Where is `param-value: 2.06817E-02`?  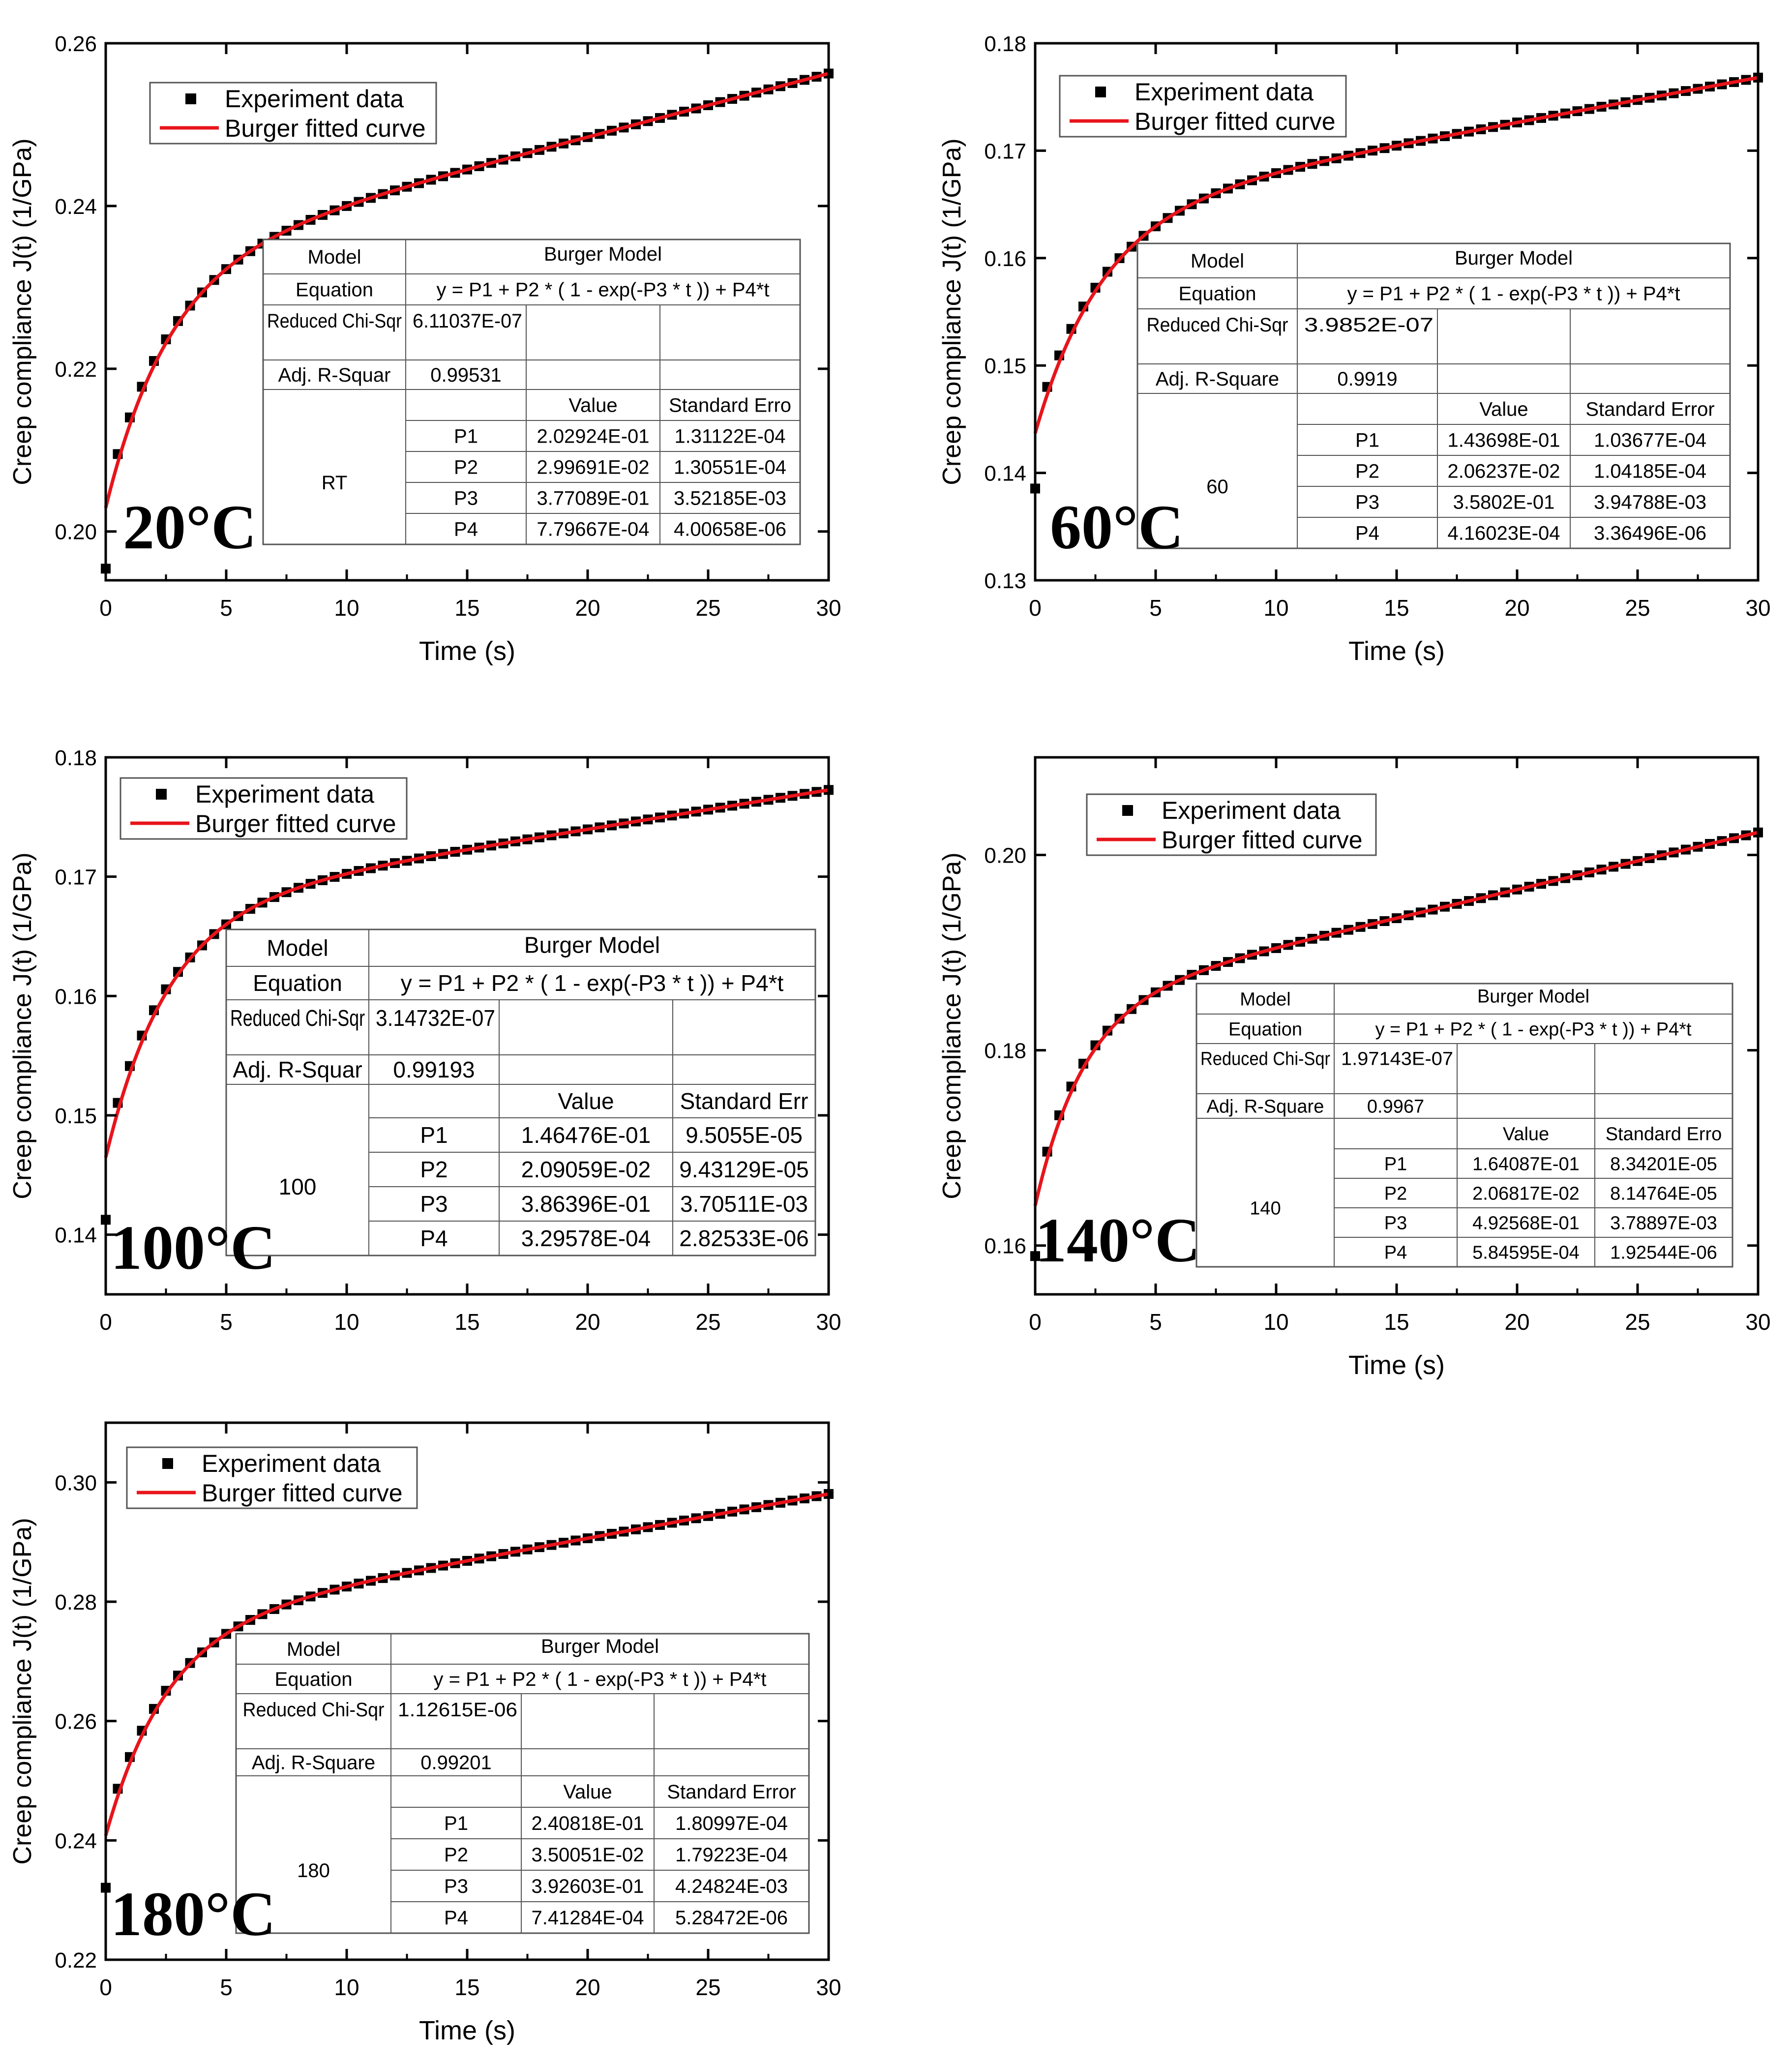 param-value: 2.06817E-02 is located at coordinates (1526, 1193).